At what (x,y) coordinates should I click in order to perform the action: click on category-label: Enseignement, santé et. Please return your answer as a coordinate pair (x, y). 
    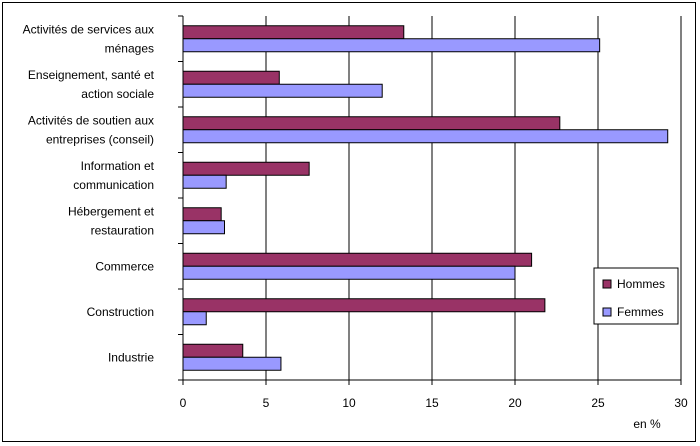
    Looking at the image, I should click on (91, 75).